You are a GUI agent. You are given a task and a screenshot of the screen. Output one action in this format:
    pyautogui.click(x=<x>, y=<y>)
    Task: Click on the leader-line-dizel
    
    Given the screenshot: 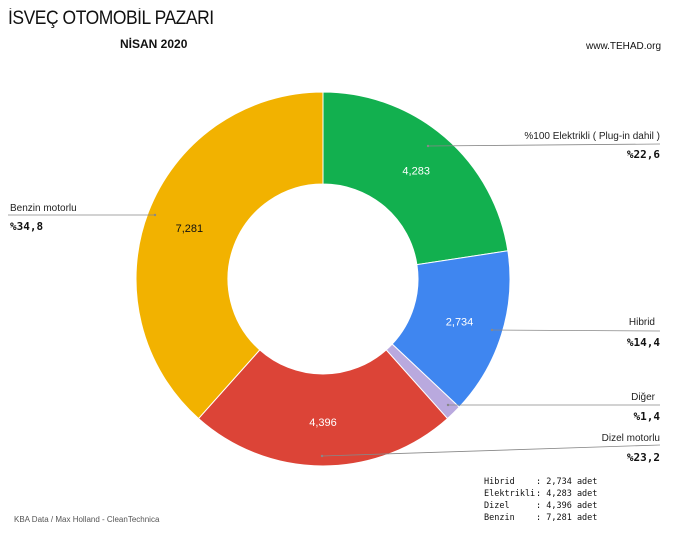 What is the action you would take?
    pyautogui.click(x=491, y=450)
    